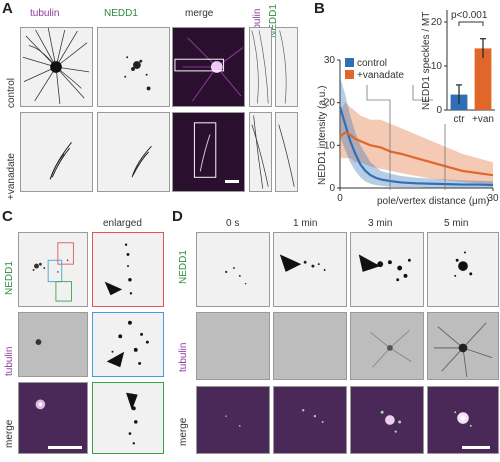  I want to click on legend-swatch-control, so click(349, 62).